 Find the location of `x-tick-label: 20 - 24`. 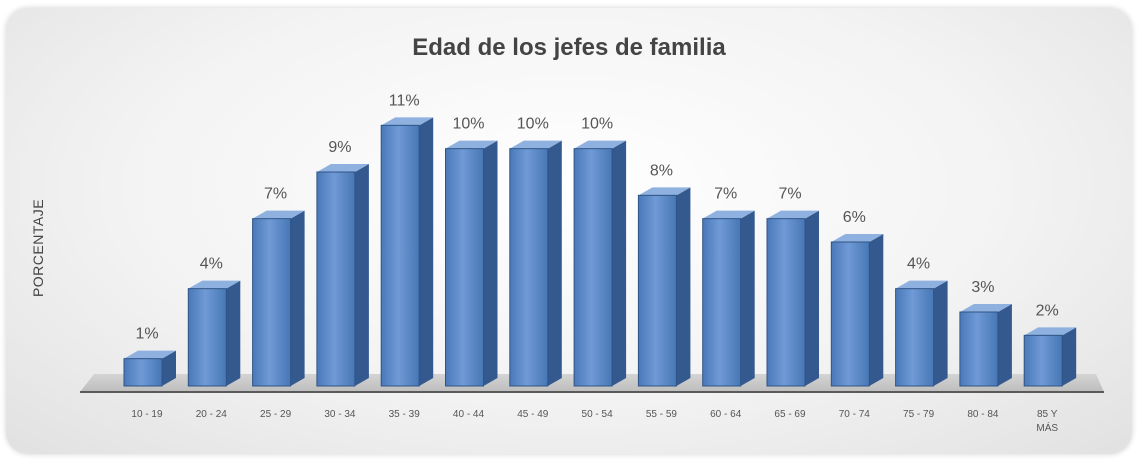

x-tick-label: 20 - 24 is located at coordinates (212, 414).